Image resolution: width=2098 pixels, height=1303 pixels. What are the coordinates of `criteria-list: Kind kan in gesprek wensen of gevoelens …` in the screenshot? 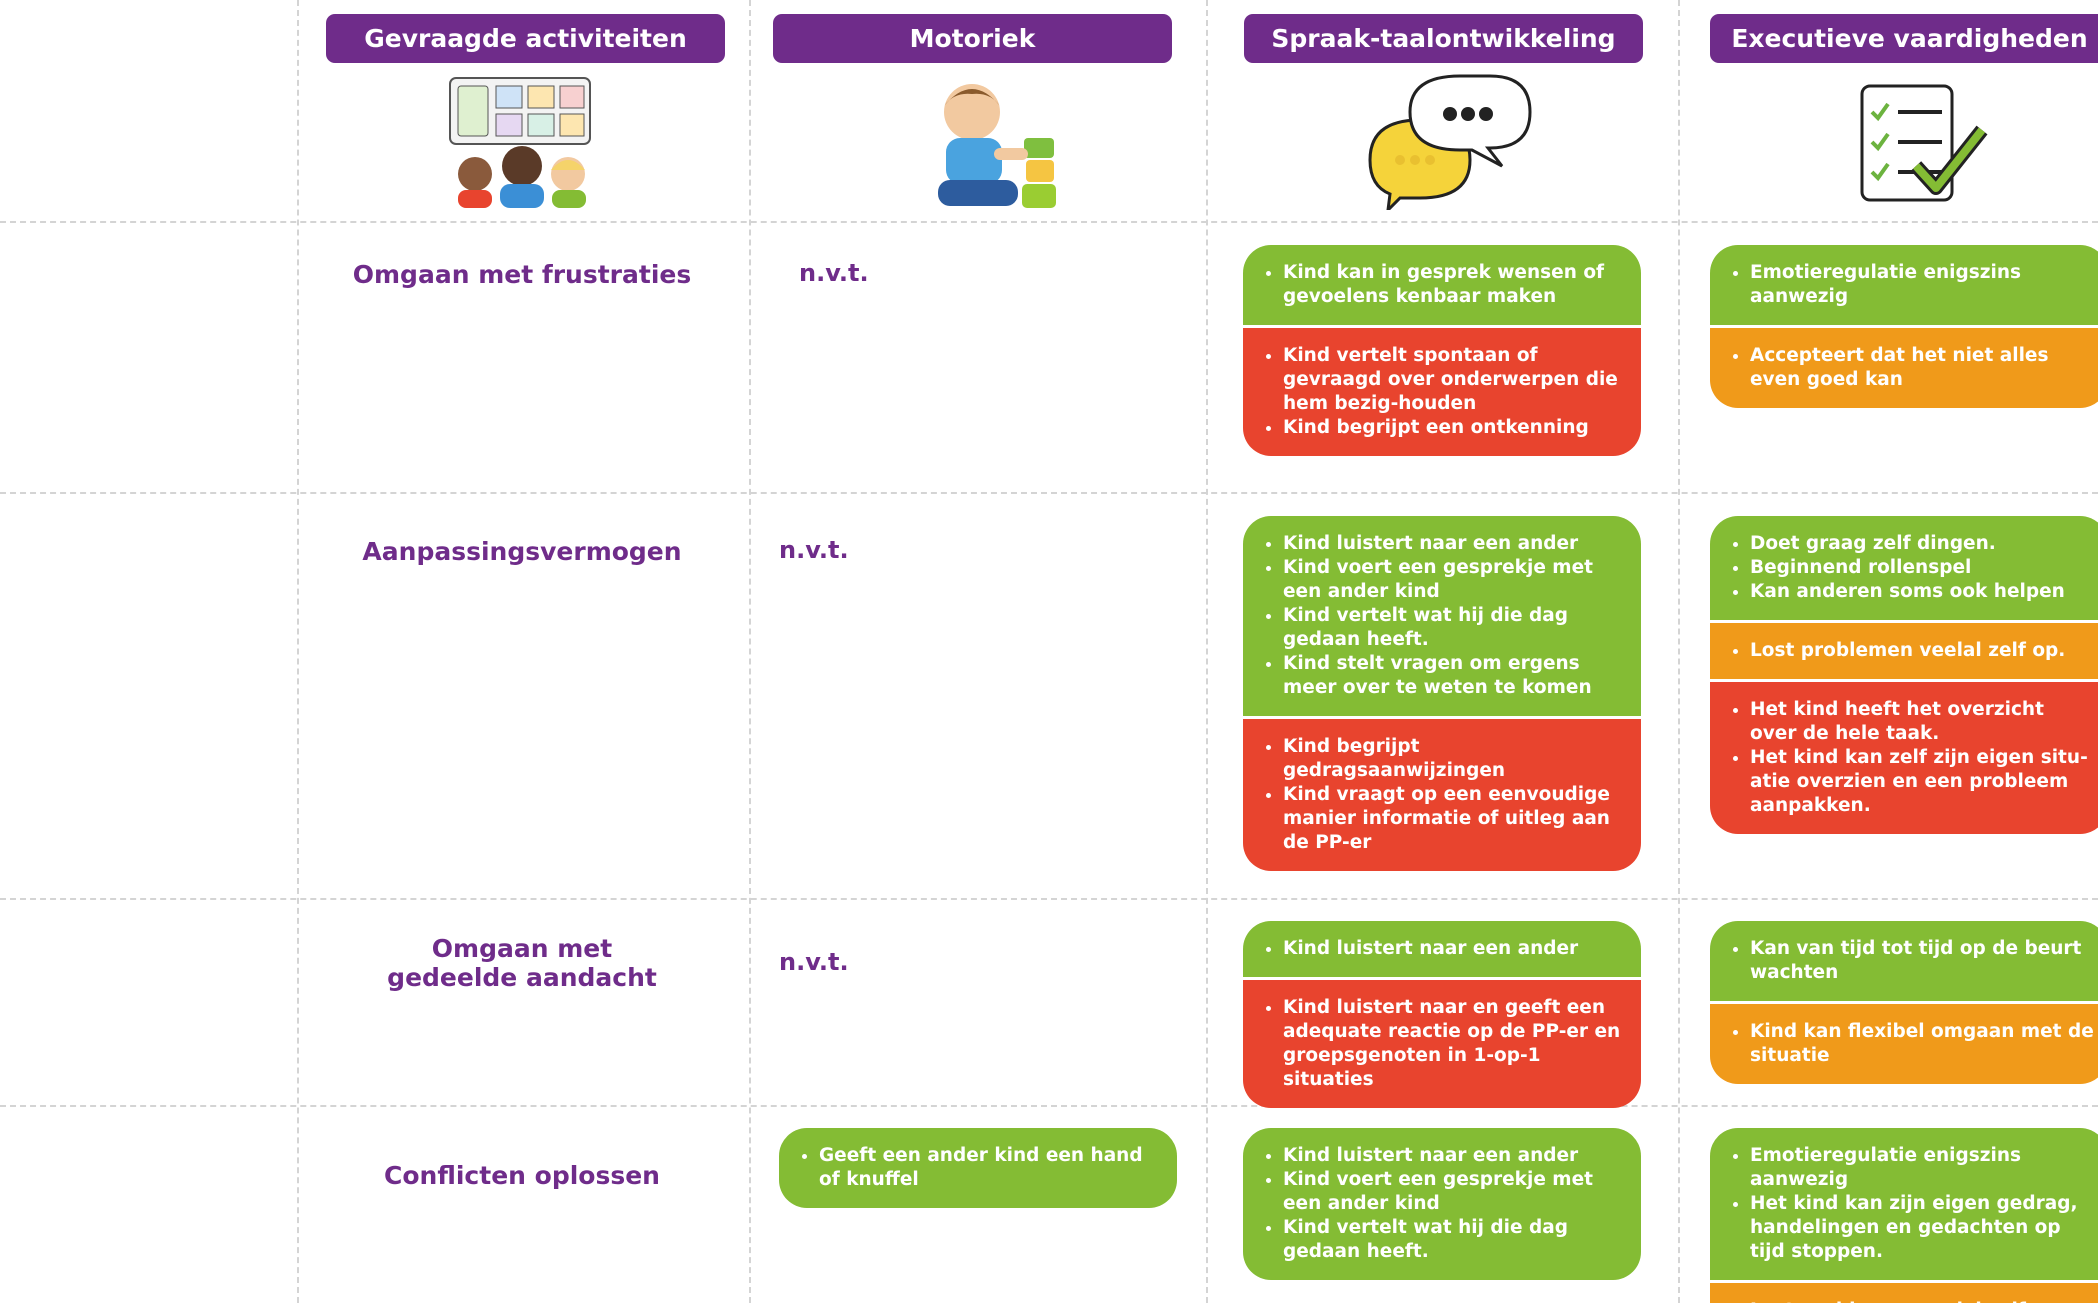 It's located at (1443, 285).